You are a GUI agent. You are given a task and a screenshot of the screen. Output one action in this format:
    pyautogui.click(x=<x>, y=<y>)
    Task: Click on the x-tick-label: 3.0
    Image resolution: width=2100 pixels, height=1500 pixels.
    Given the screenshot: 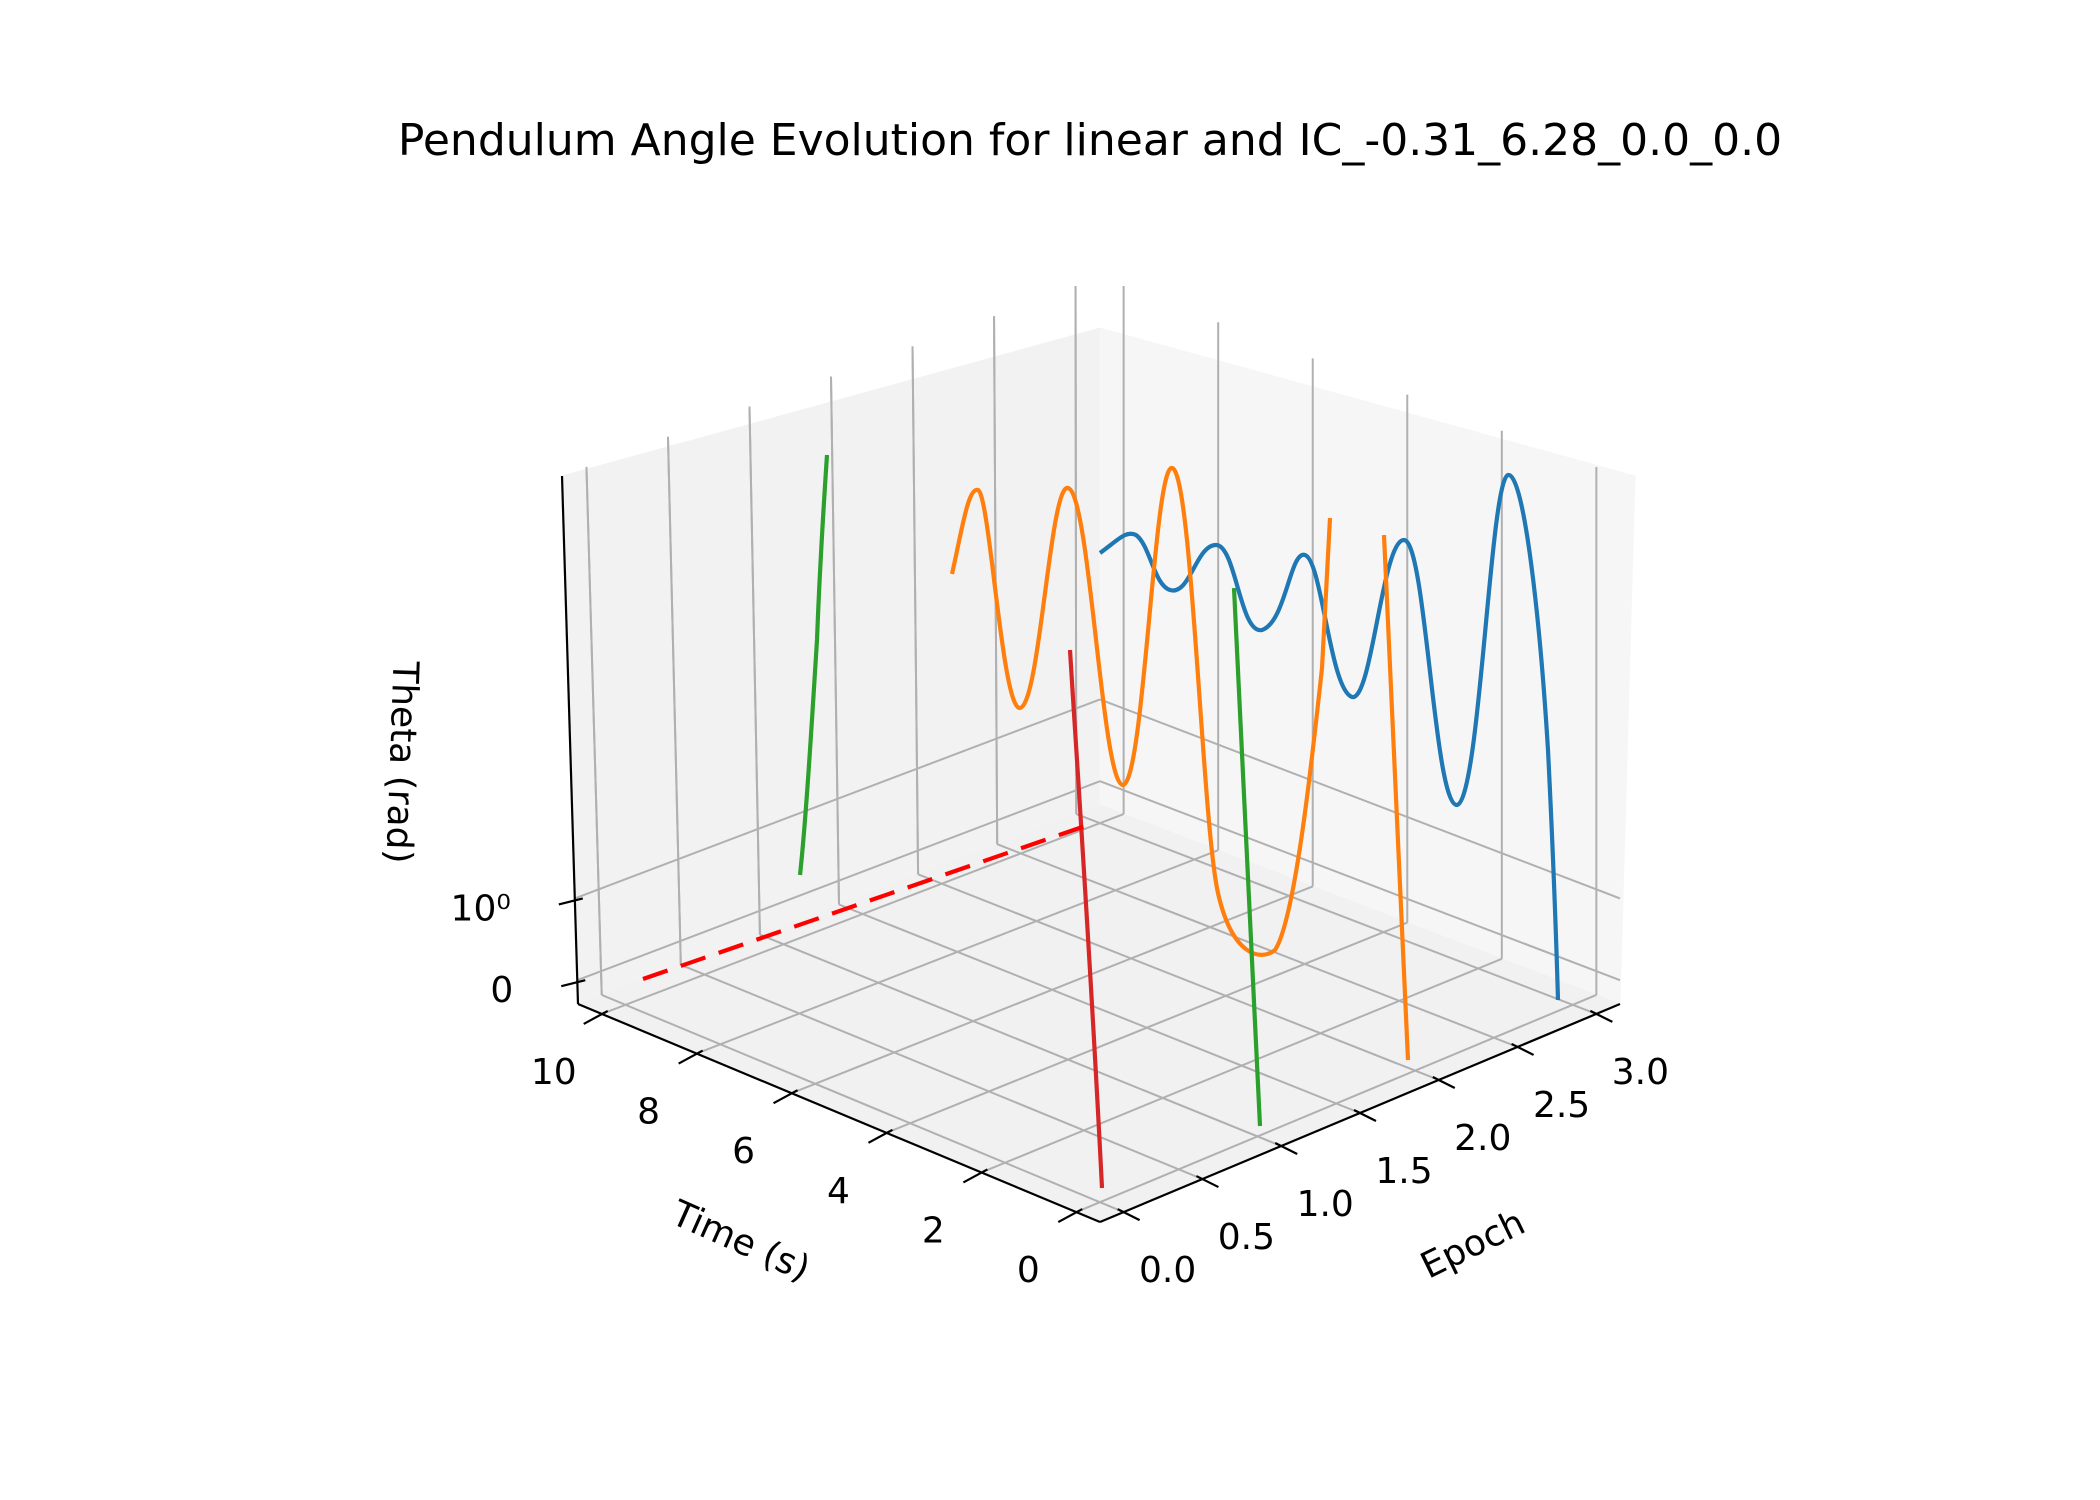 What is the action you would take?
    pyautogui.click(x=1640, y=1072)
    